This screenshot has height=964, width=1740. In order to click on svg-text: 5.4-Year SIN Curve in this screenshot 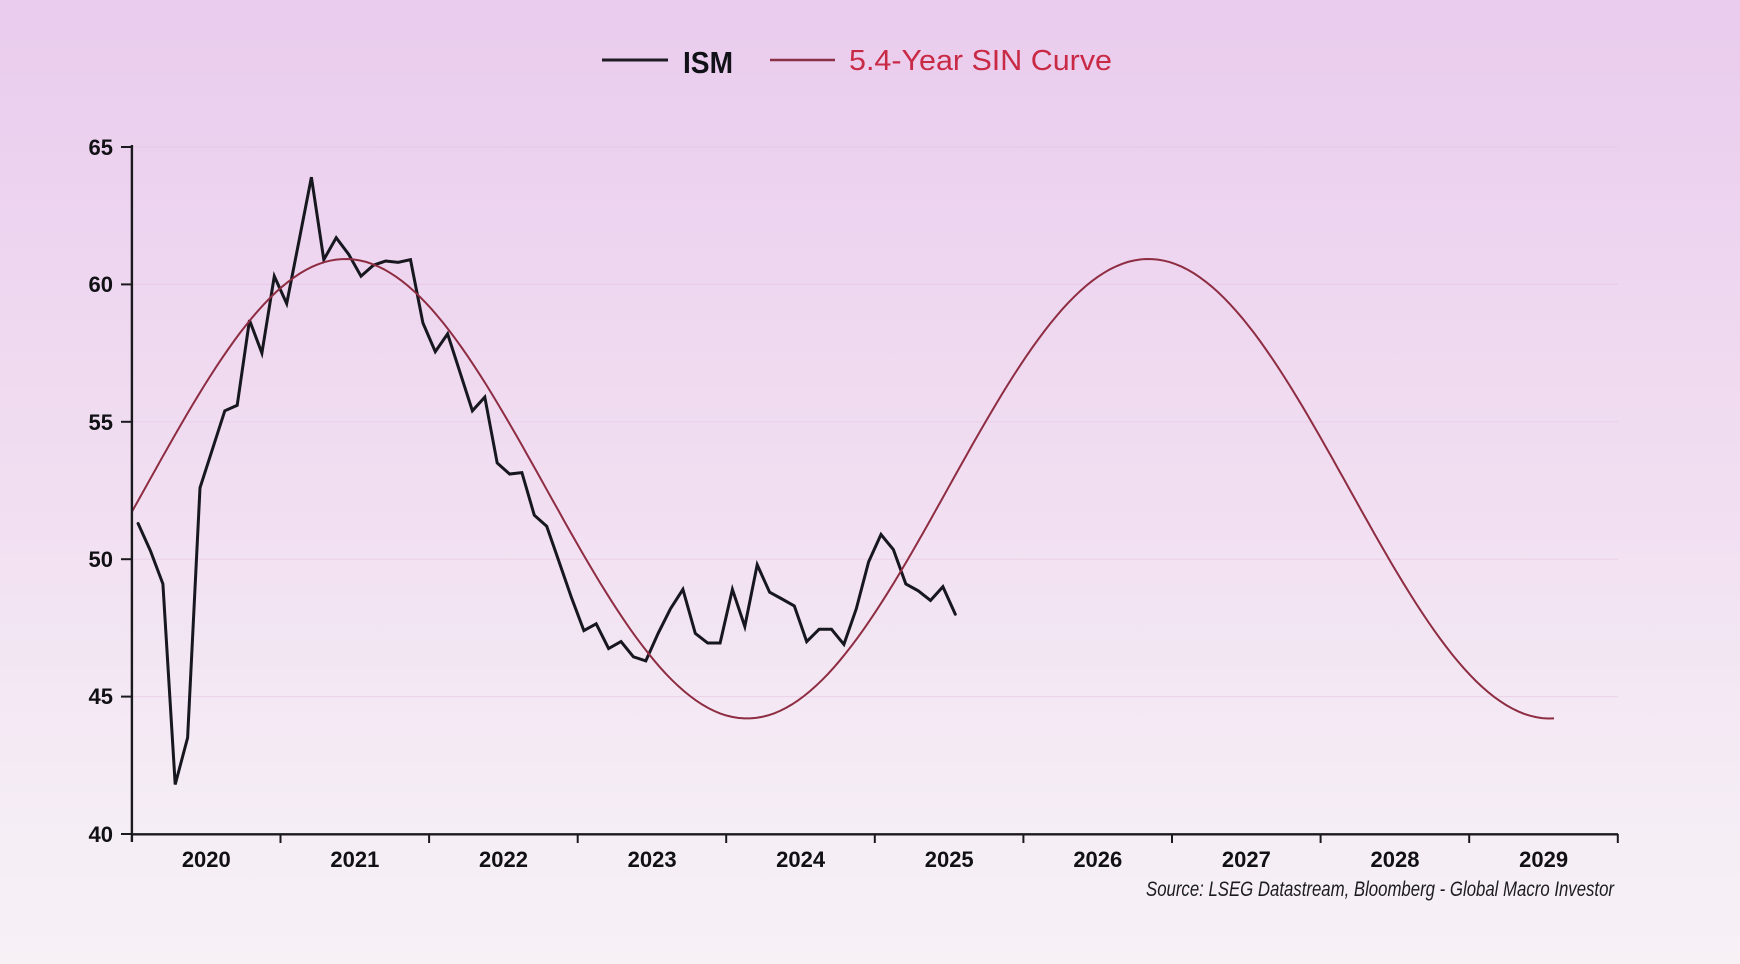, I will do `click(980, 61)`.